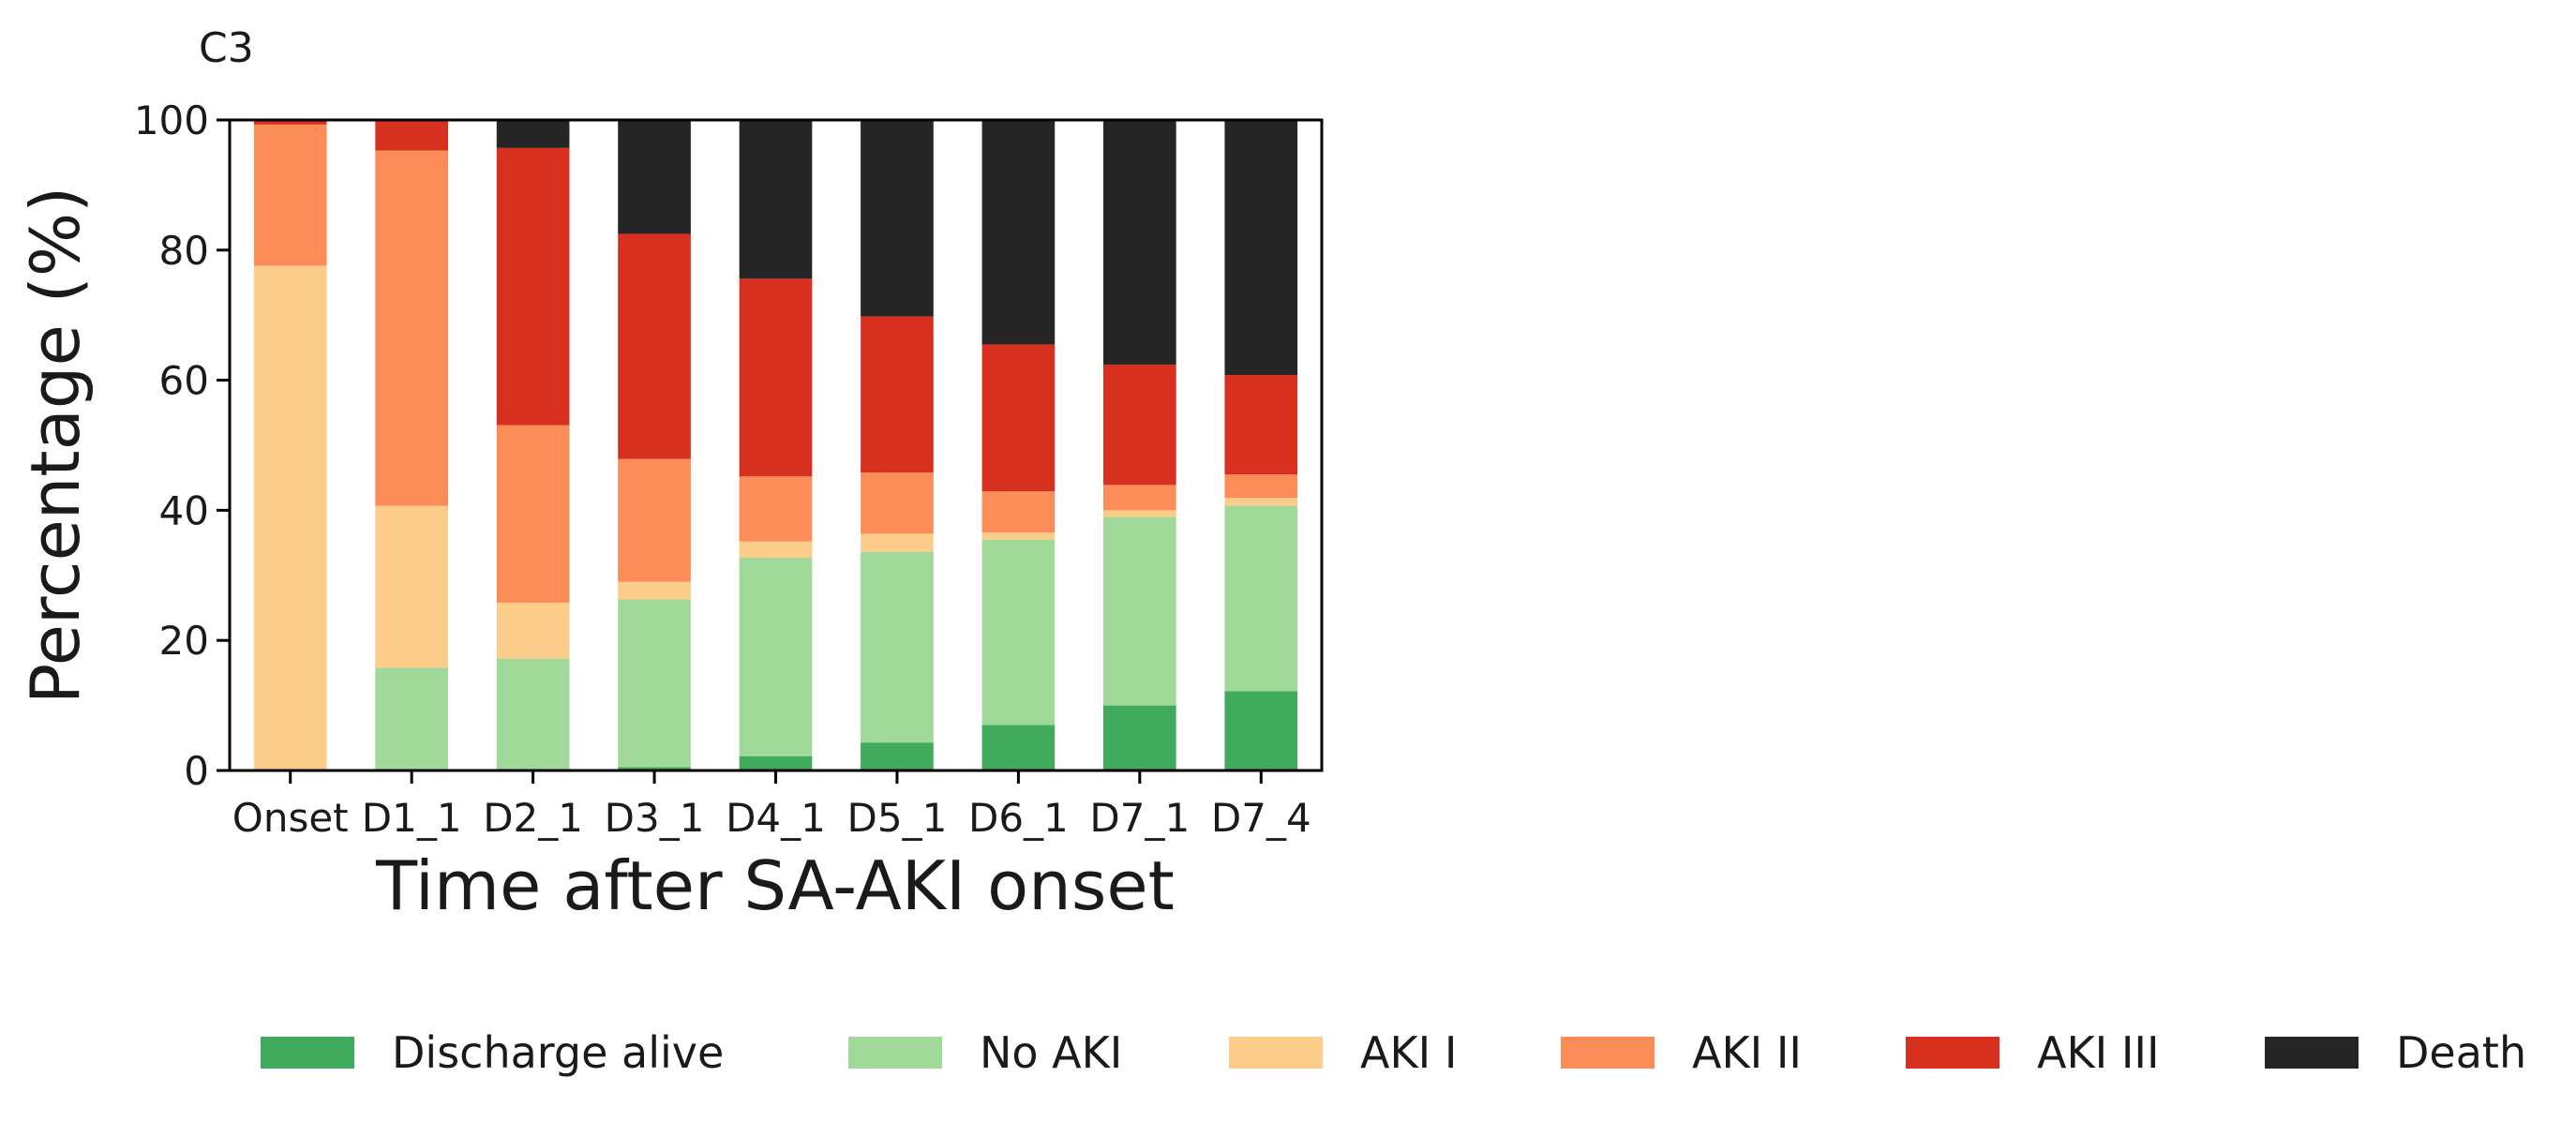  Describe the element at coordinates (1051, 1052) in the screenshot. I see `legend-label: No AKI` at that location.